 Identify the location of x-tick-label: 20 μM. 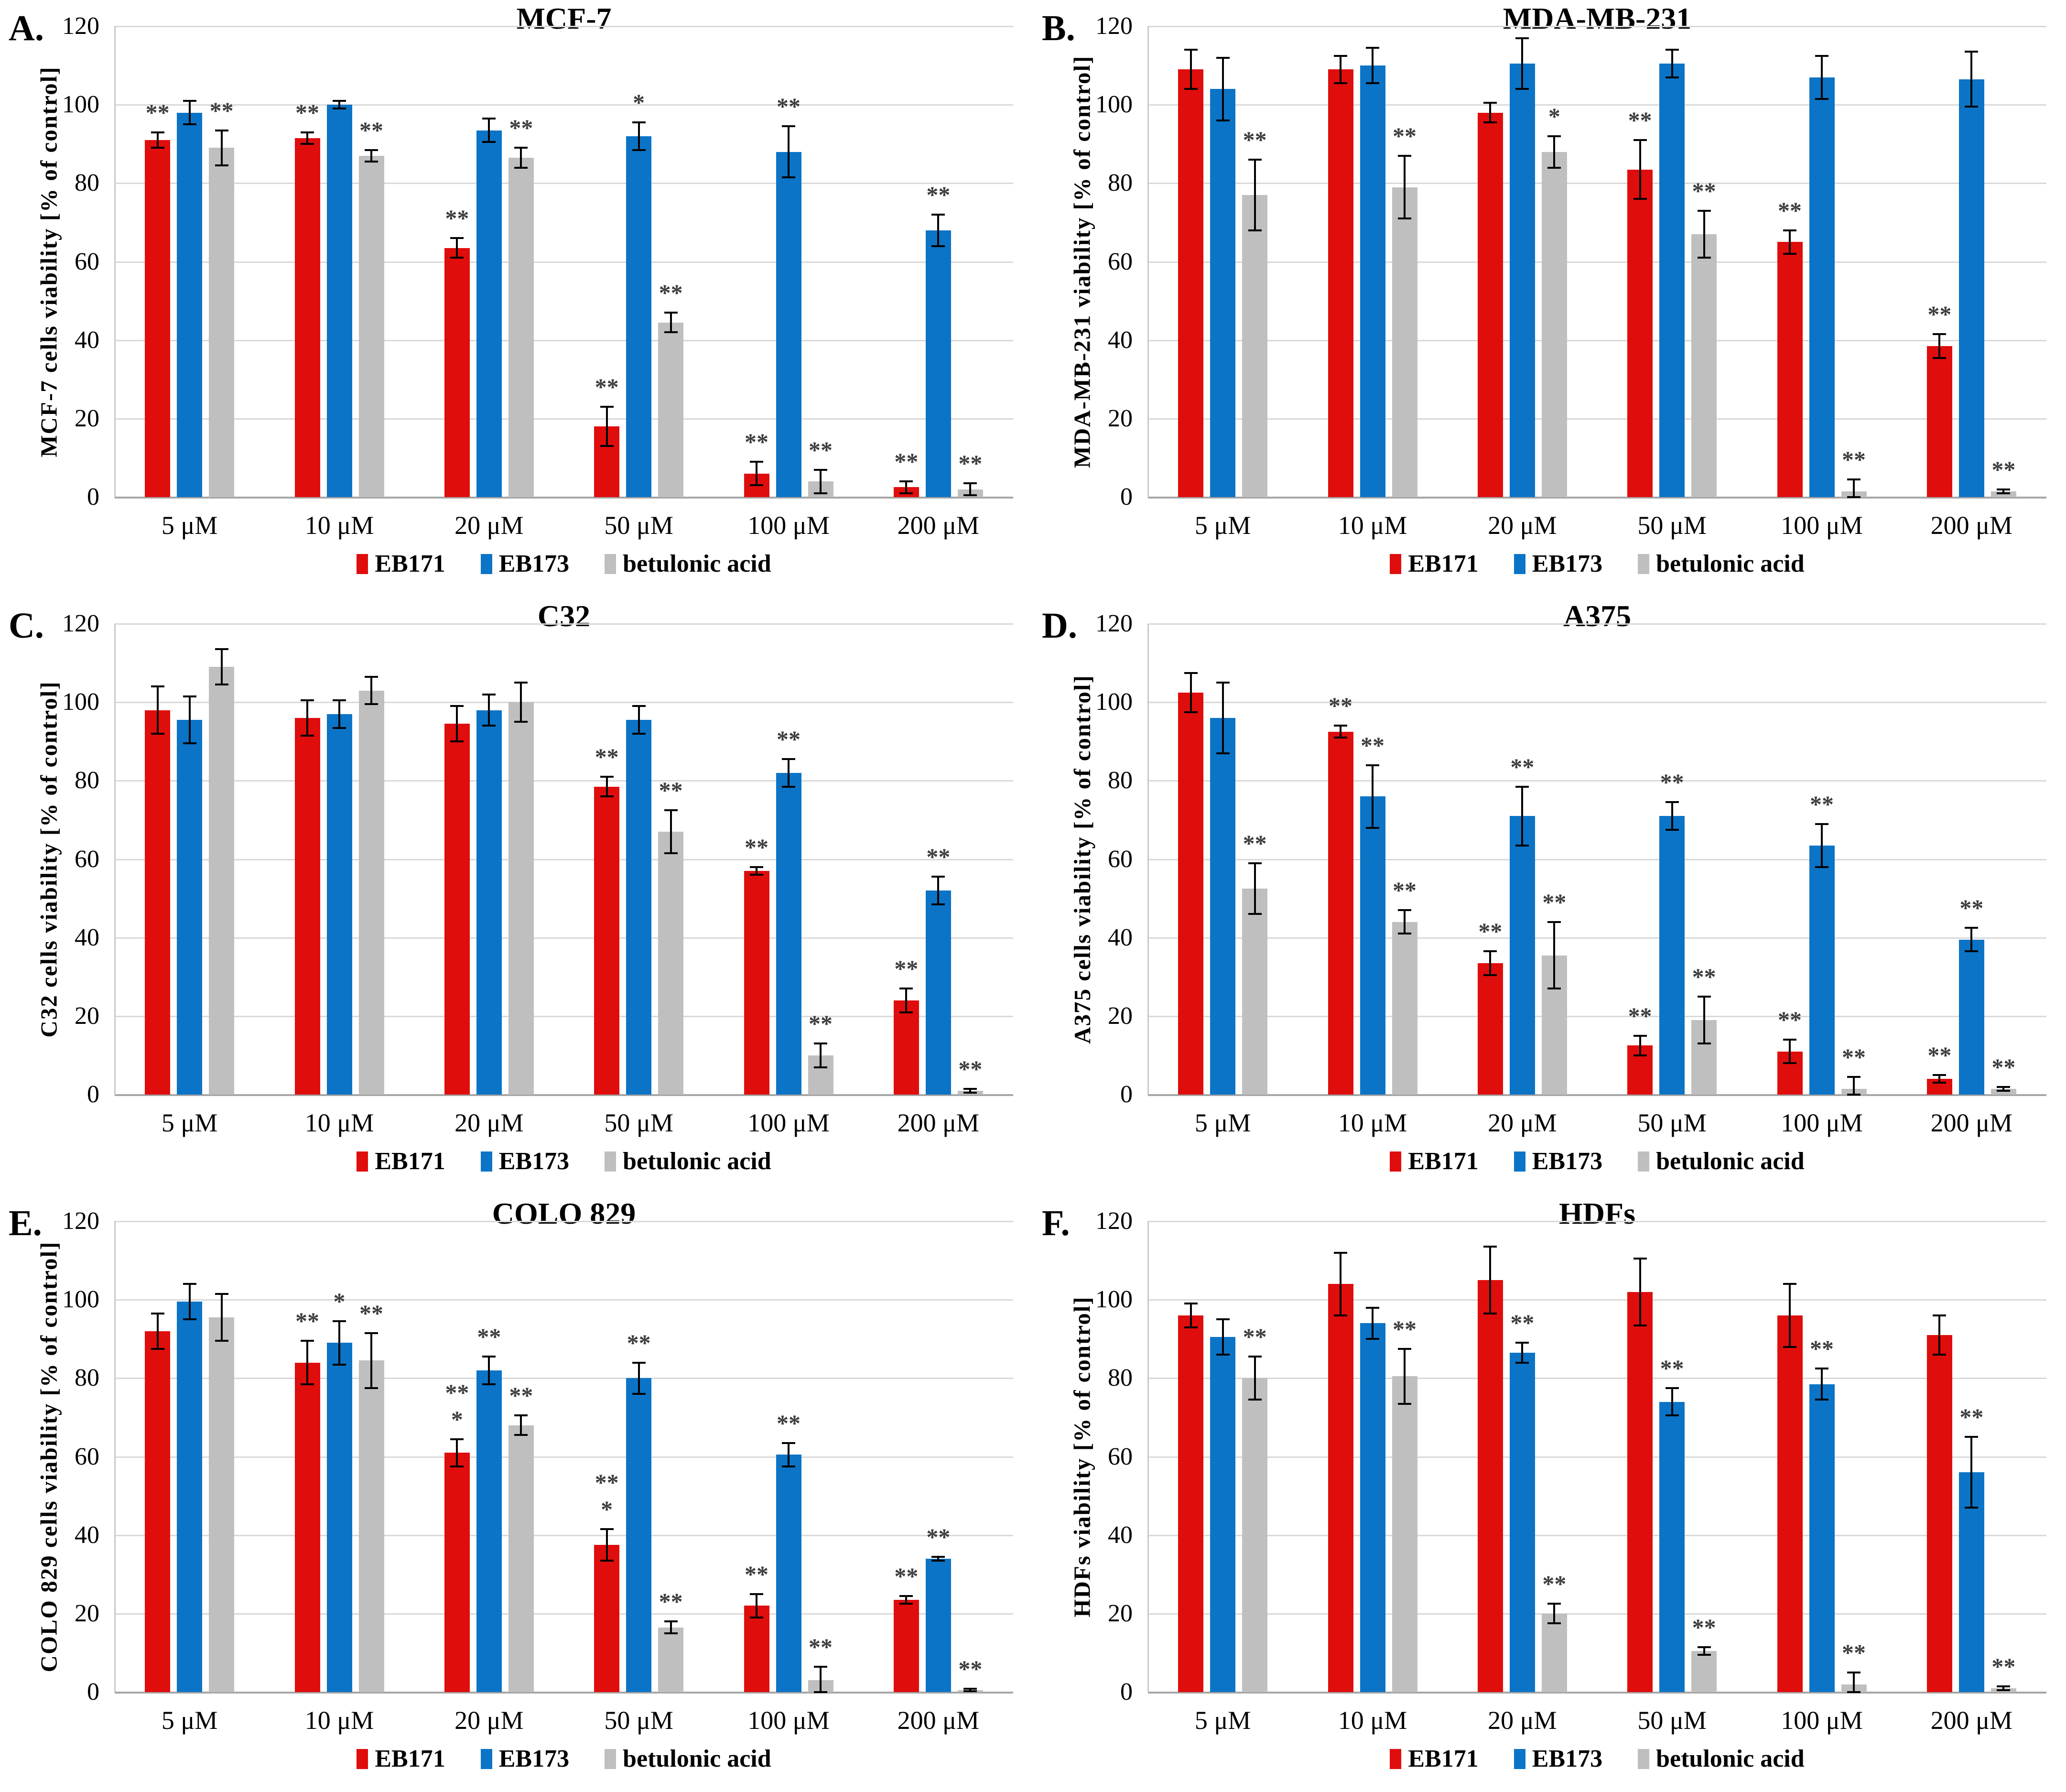
(1522, 525).